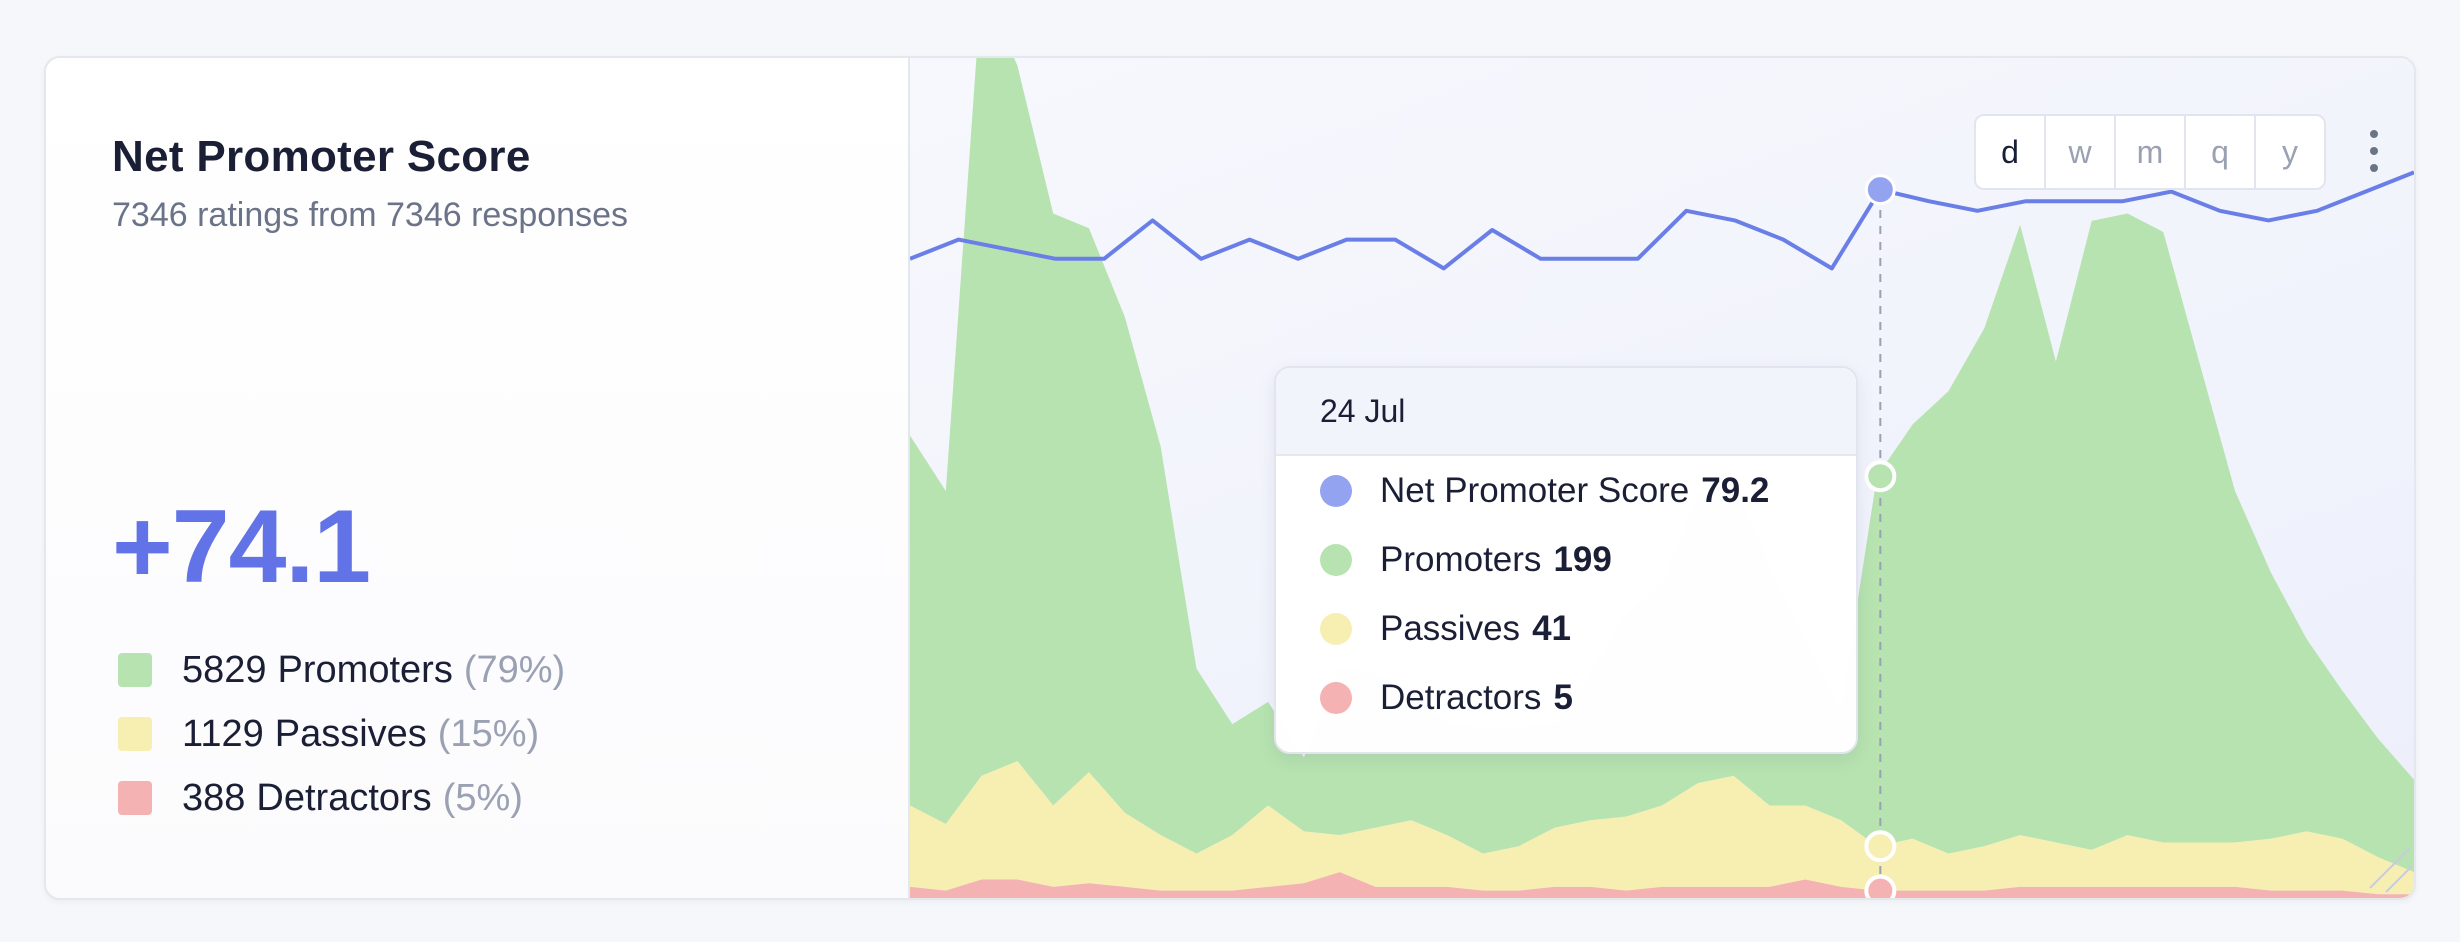 This screenshot has height=942, width=2460. What do you see at coordinates (1336, 559) in the screenshot?
I see `promoters-dot-icon` at bounding box center [1336, 559].